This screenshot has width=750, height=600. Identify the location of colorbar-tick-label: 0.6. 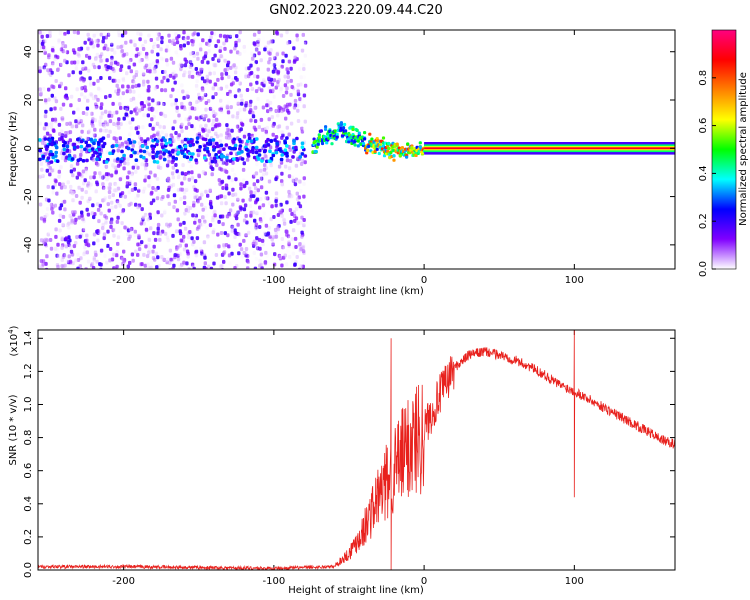
(703, 126).